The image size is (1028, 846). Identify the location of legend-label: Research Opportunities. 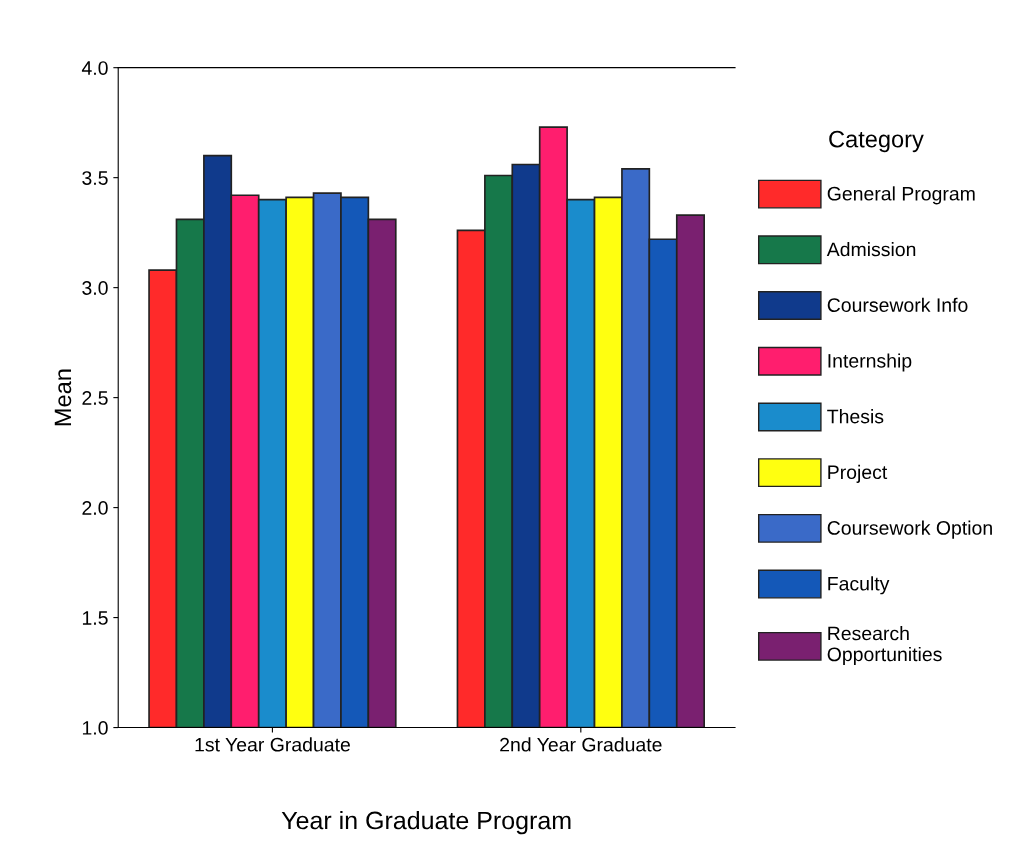
(884, 646).